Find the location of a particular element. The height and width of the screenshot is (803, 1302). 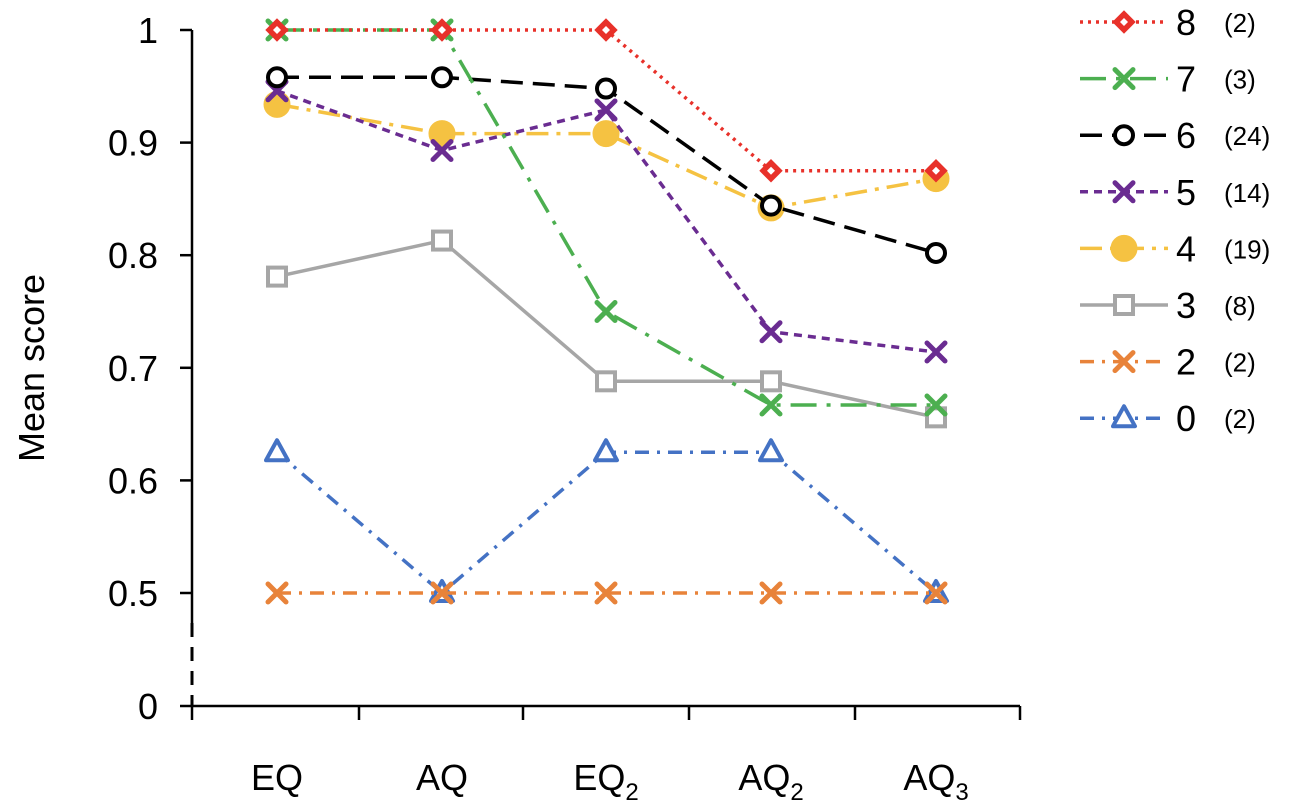

legend-count: (8) is located at coordinates (1240, 306).